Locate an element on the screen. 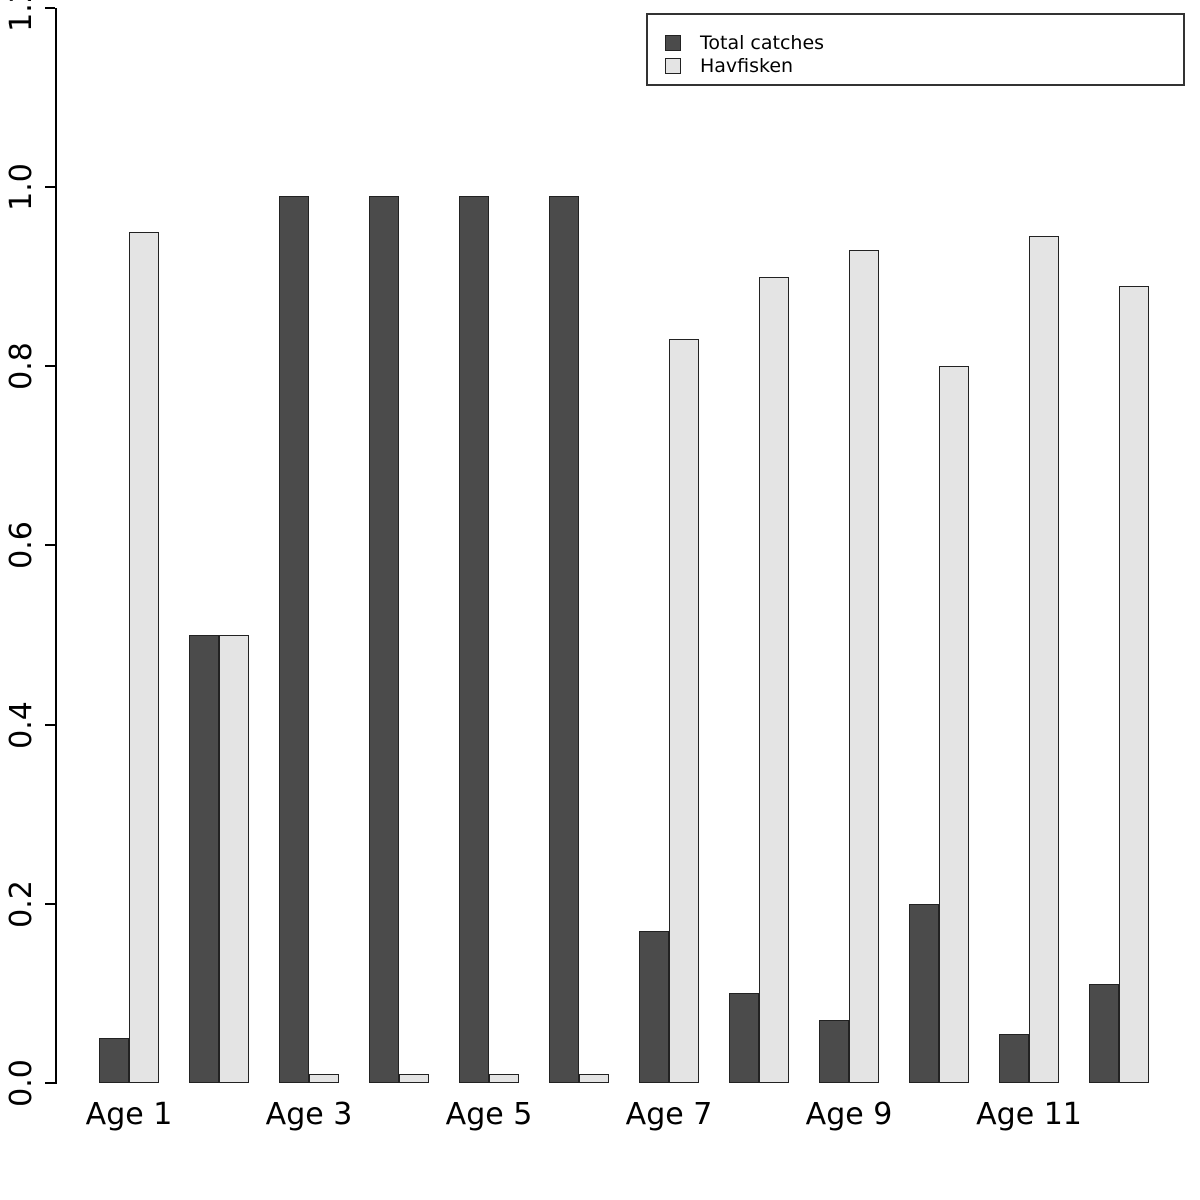  y-axis-line is located at coordinates (56, 545).